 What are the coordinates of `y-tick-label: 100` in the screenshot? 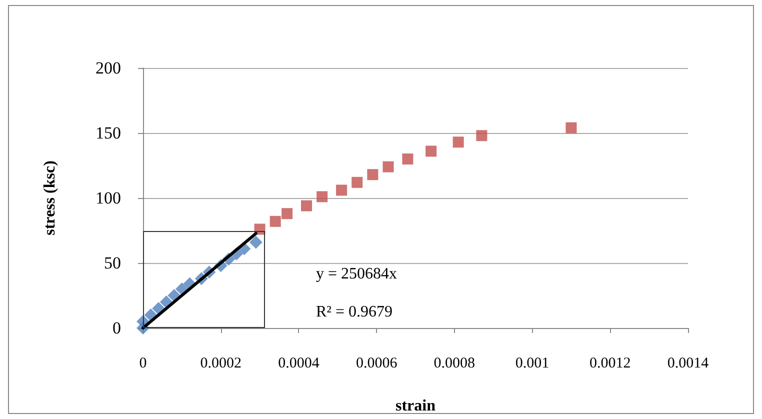 It's located at (108, 198).